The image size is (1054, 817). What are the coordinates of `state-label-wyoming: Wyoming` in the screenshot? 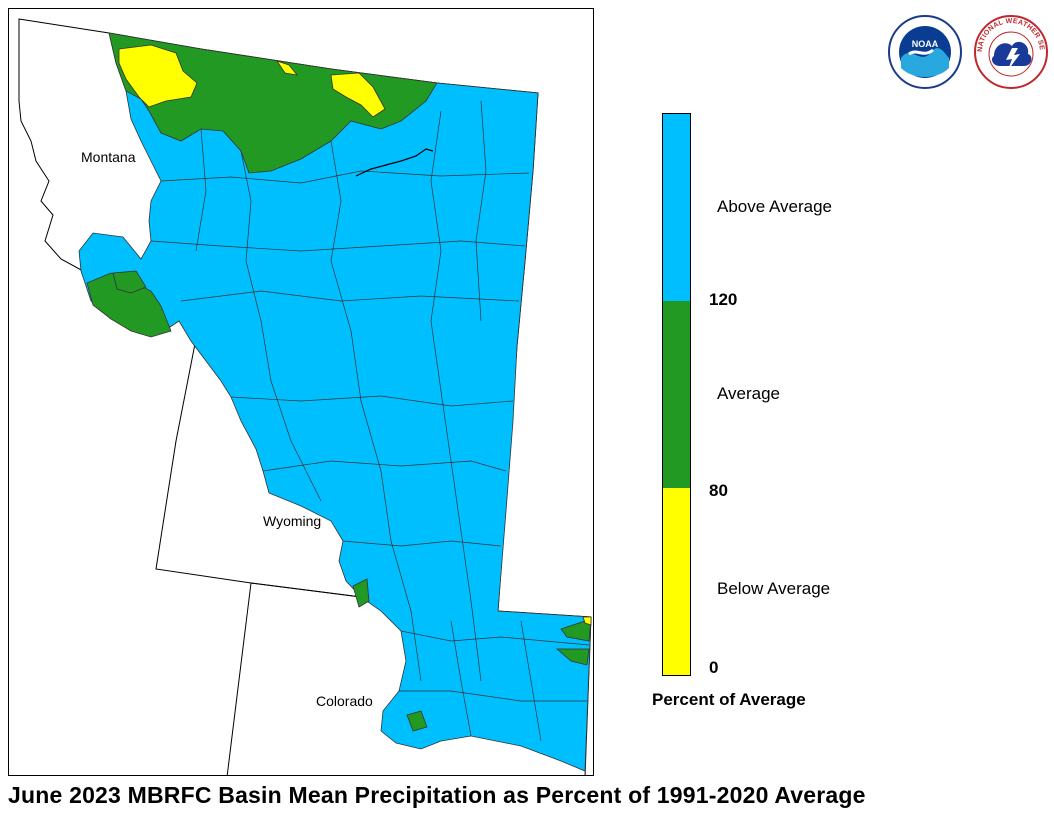 It's located at (292, 521).